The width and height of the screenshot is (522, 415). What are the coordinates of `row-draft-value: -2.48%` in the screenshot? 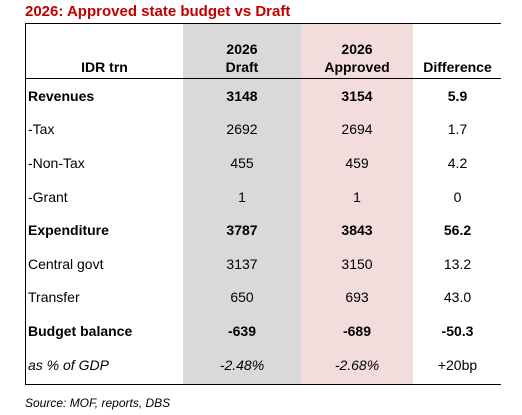 It's located at (242, 364).